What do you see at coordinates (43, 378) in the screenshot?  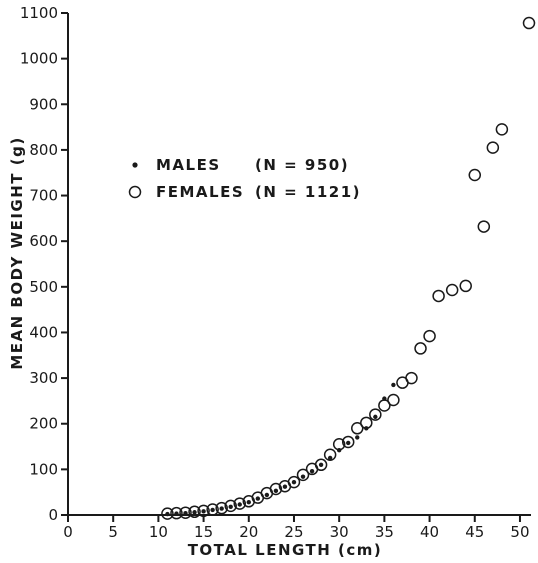 I see `y-tick-label: 300` at bounding box center [43, 378].